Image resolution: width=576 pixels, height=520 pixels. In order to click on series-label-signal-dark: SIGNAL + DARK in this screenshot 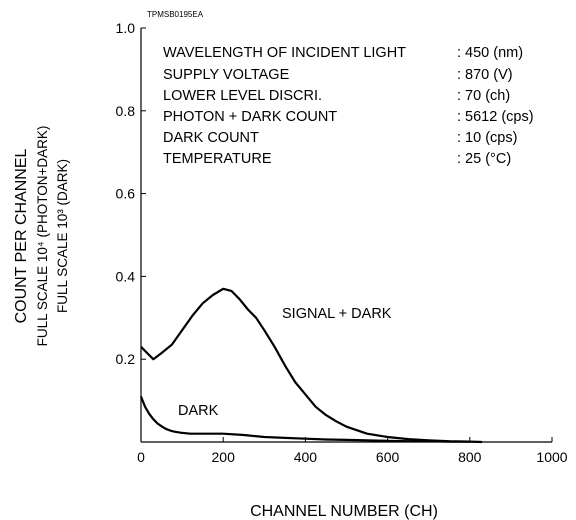, I will do `click(337, 314)`.